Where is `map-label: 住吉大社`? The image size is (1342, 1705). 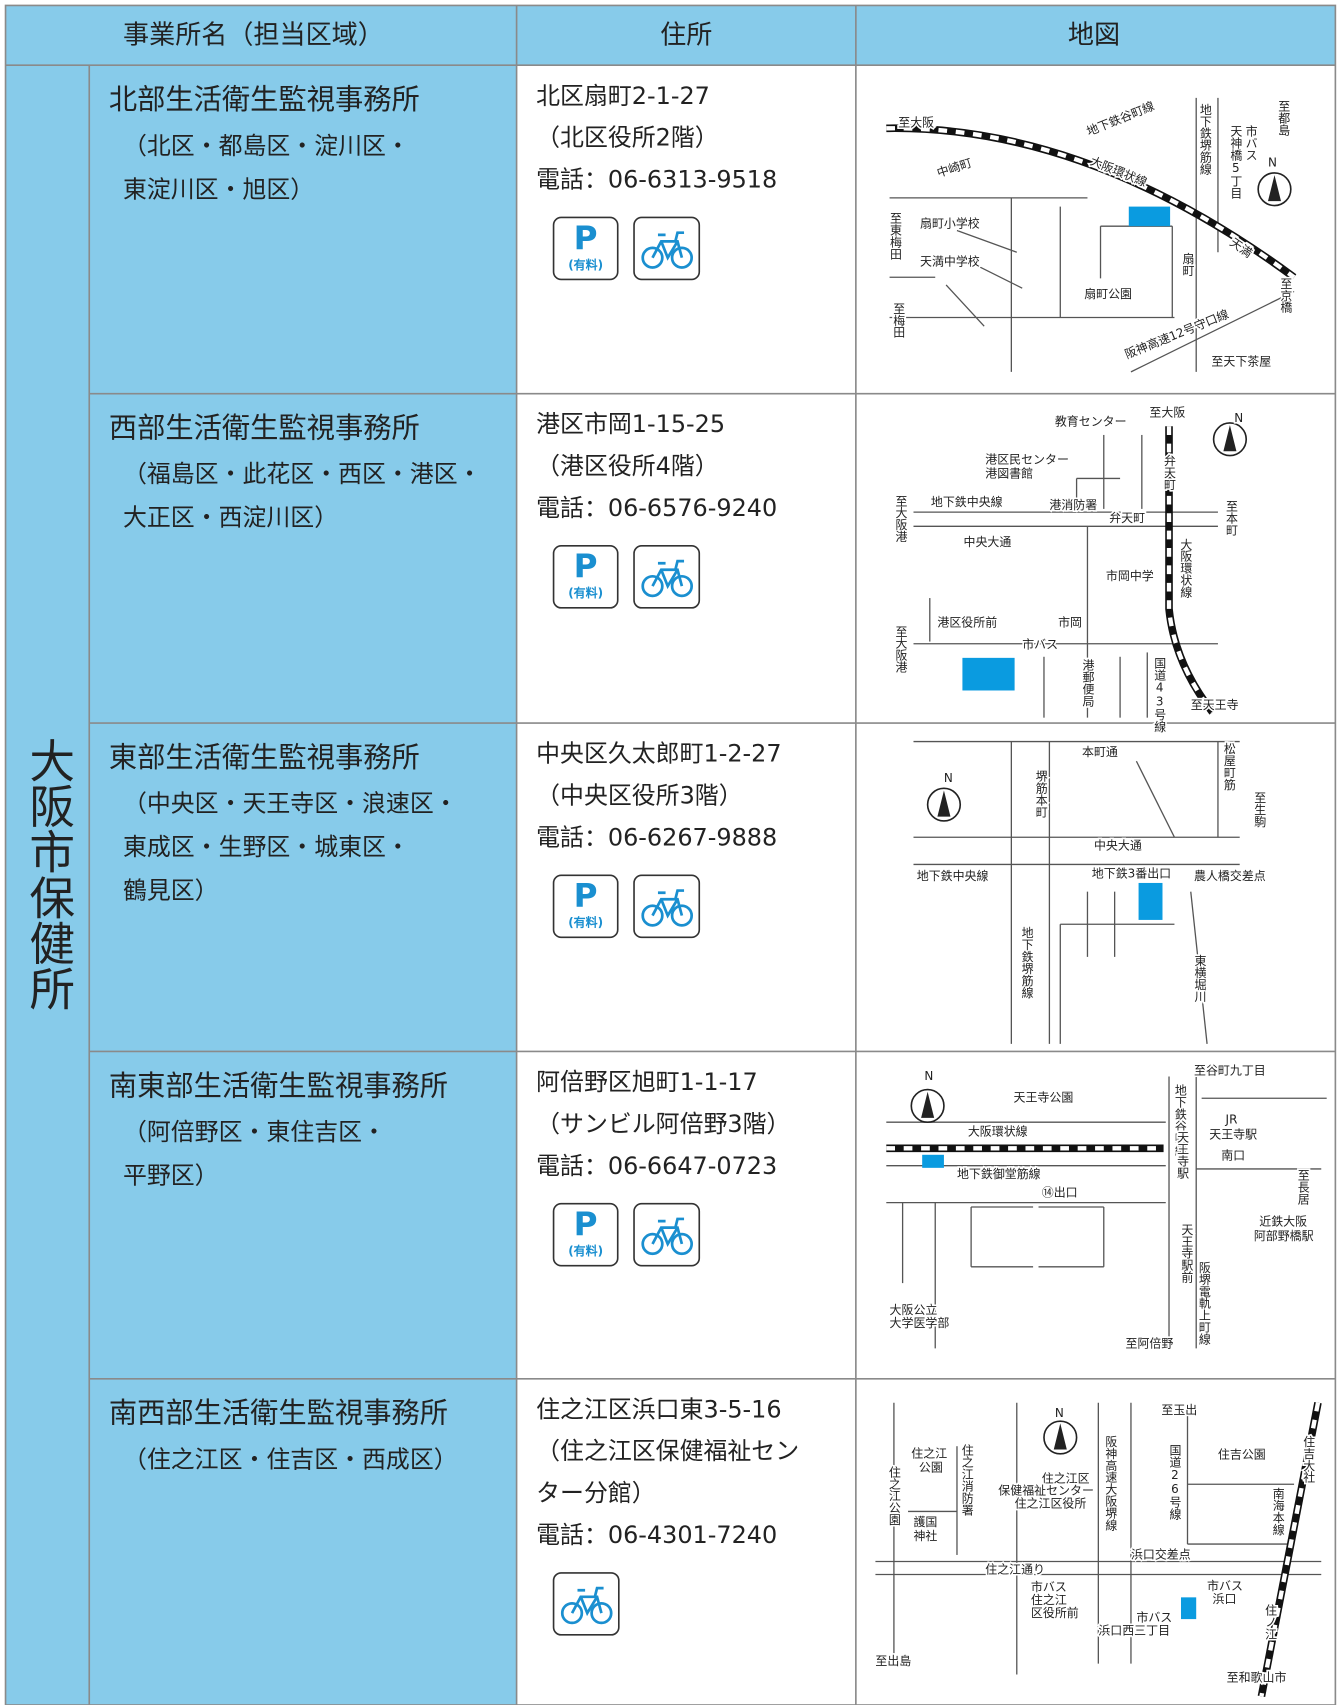
map-label: 住吉大社 is located at coordinates (1309, 1459).